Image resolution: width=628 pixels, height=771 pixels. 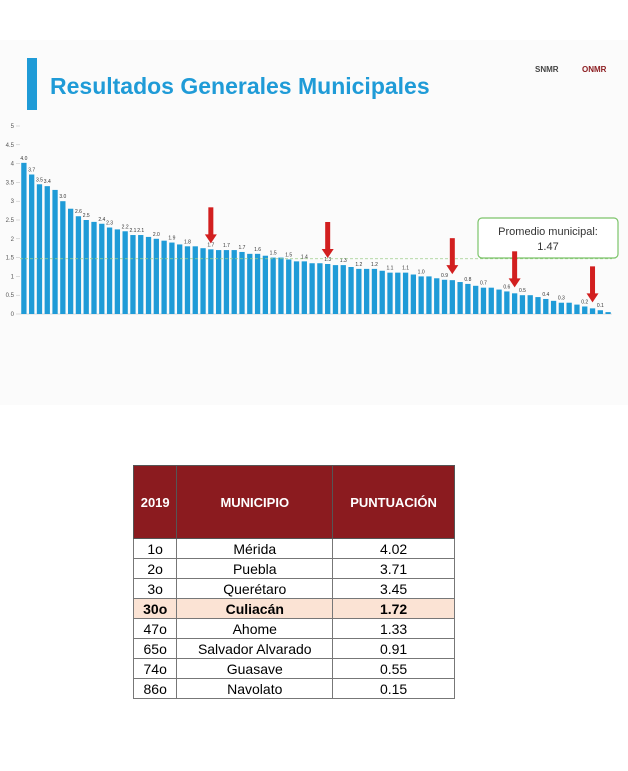 What do you see at coordinates (304, 257) in the screenshot?
I see `value-label: 1.4` at bounding box center [304, 257].